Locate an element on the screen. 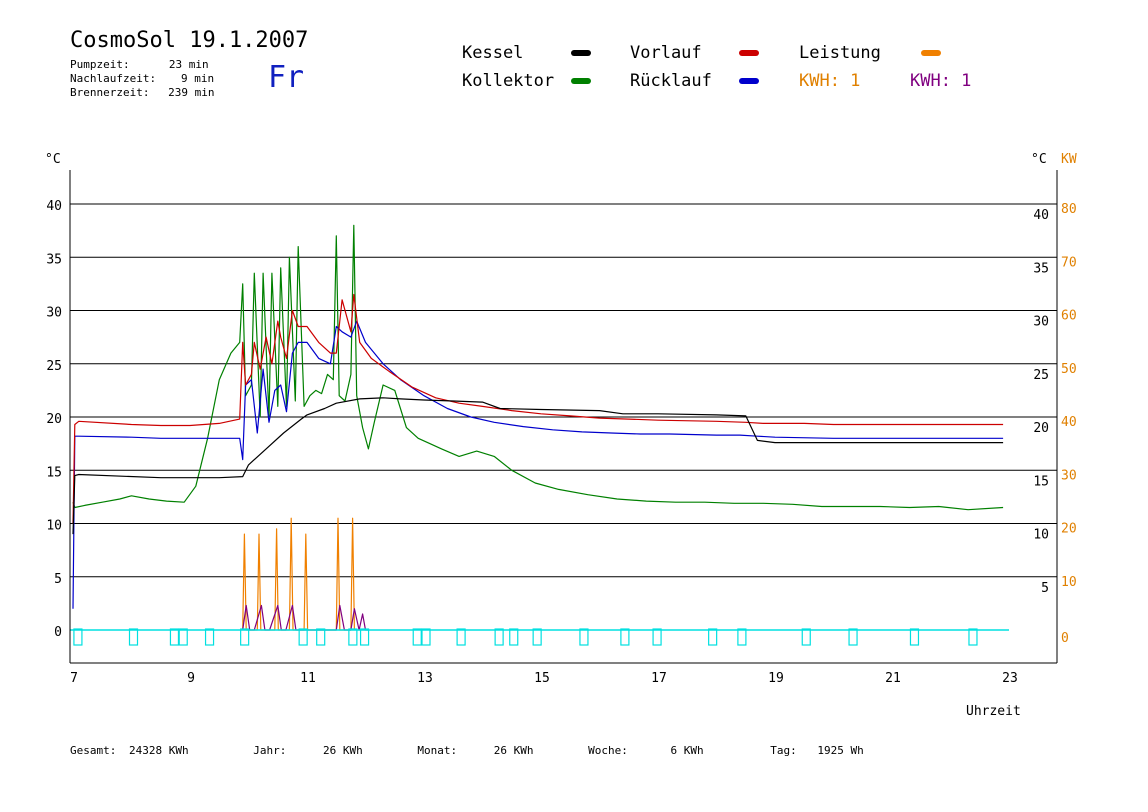 The width and height of the screenshot is (1148, 812). brenner-time-row: Brennerzeit: 239 min is located at coordinates (142, 92).